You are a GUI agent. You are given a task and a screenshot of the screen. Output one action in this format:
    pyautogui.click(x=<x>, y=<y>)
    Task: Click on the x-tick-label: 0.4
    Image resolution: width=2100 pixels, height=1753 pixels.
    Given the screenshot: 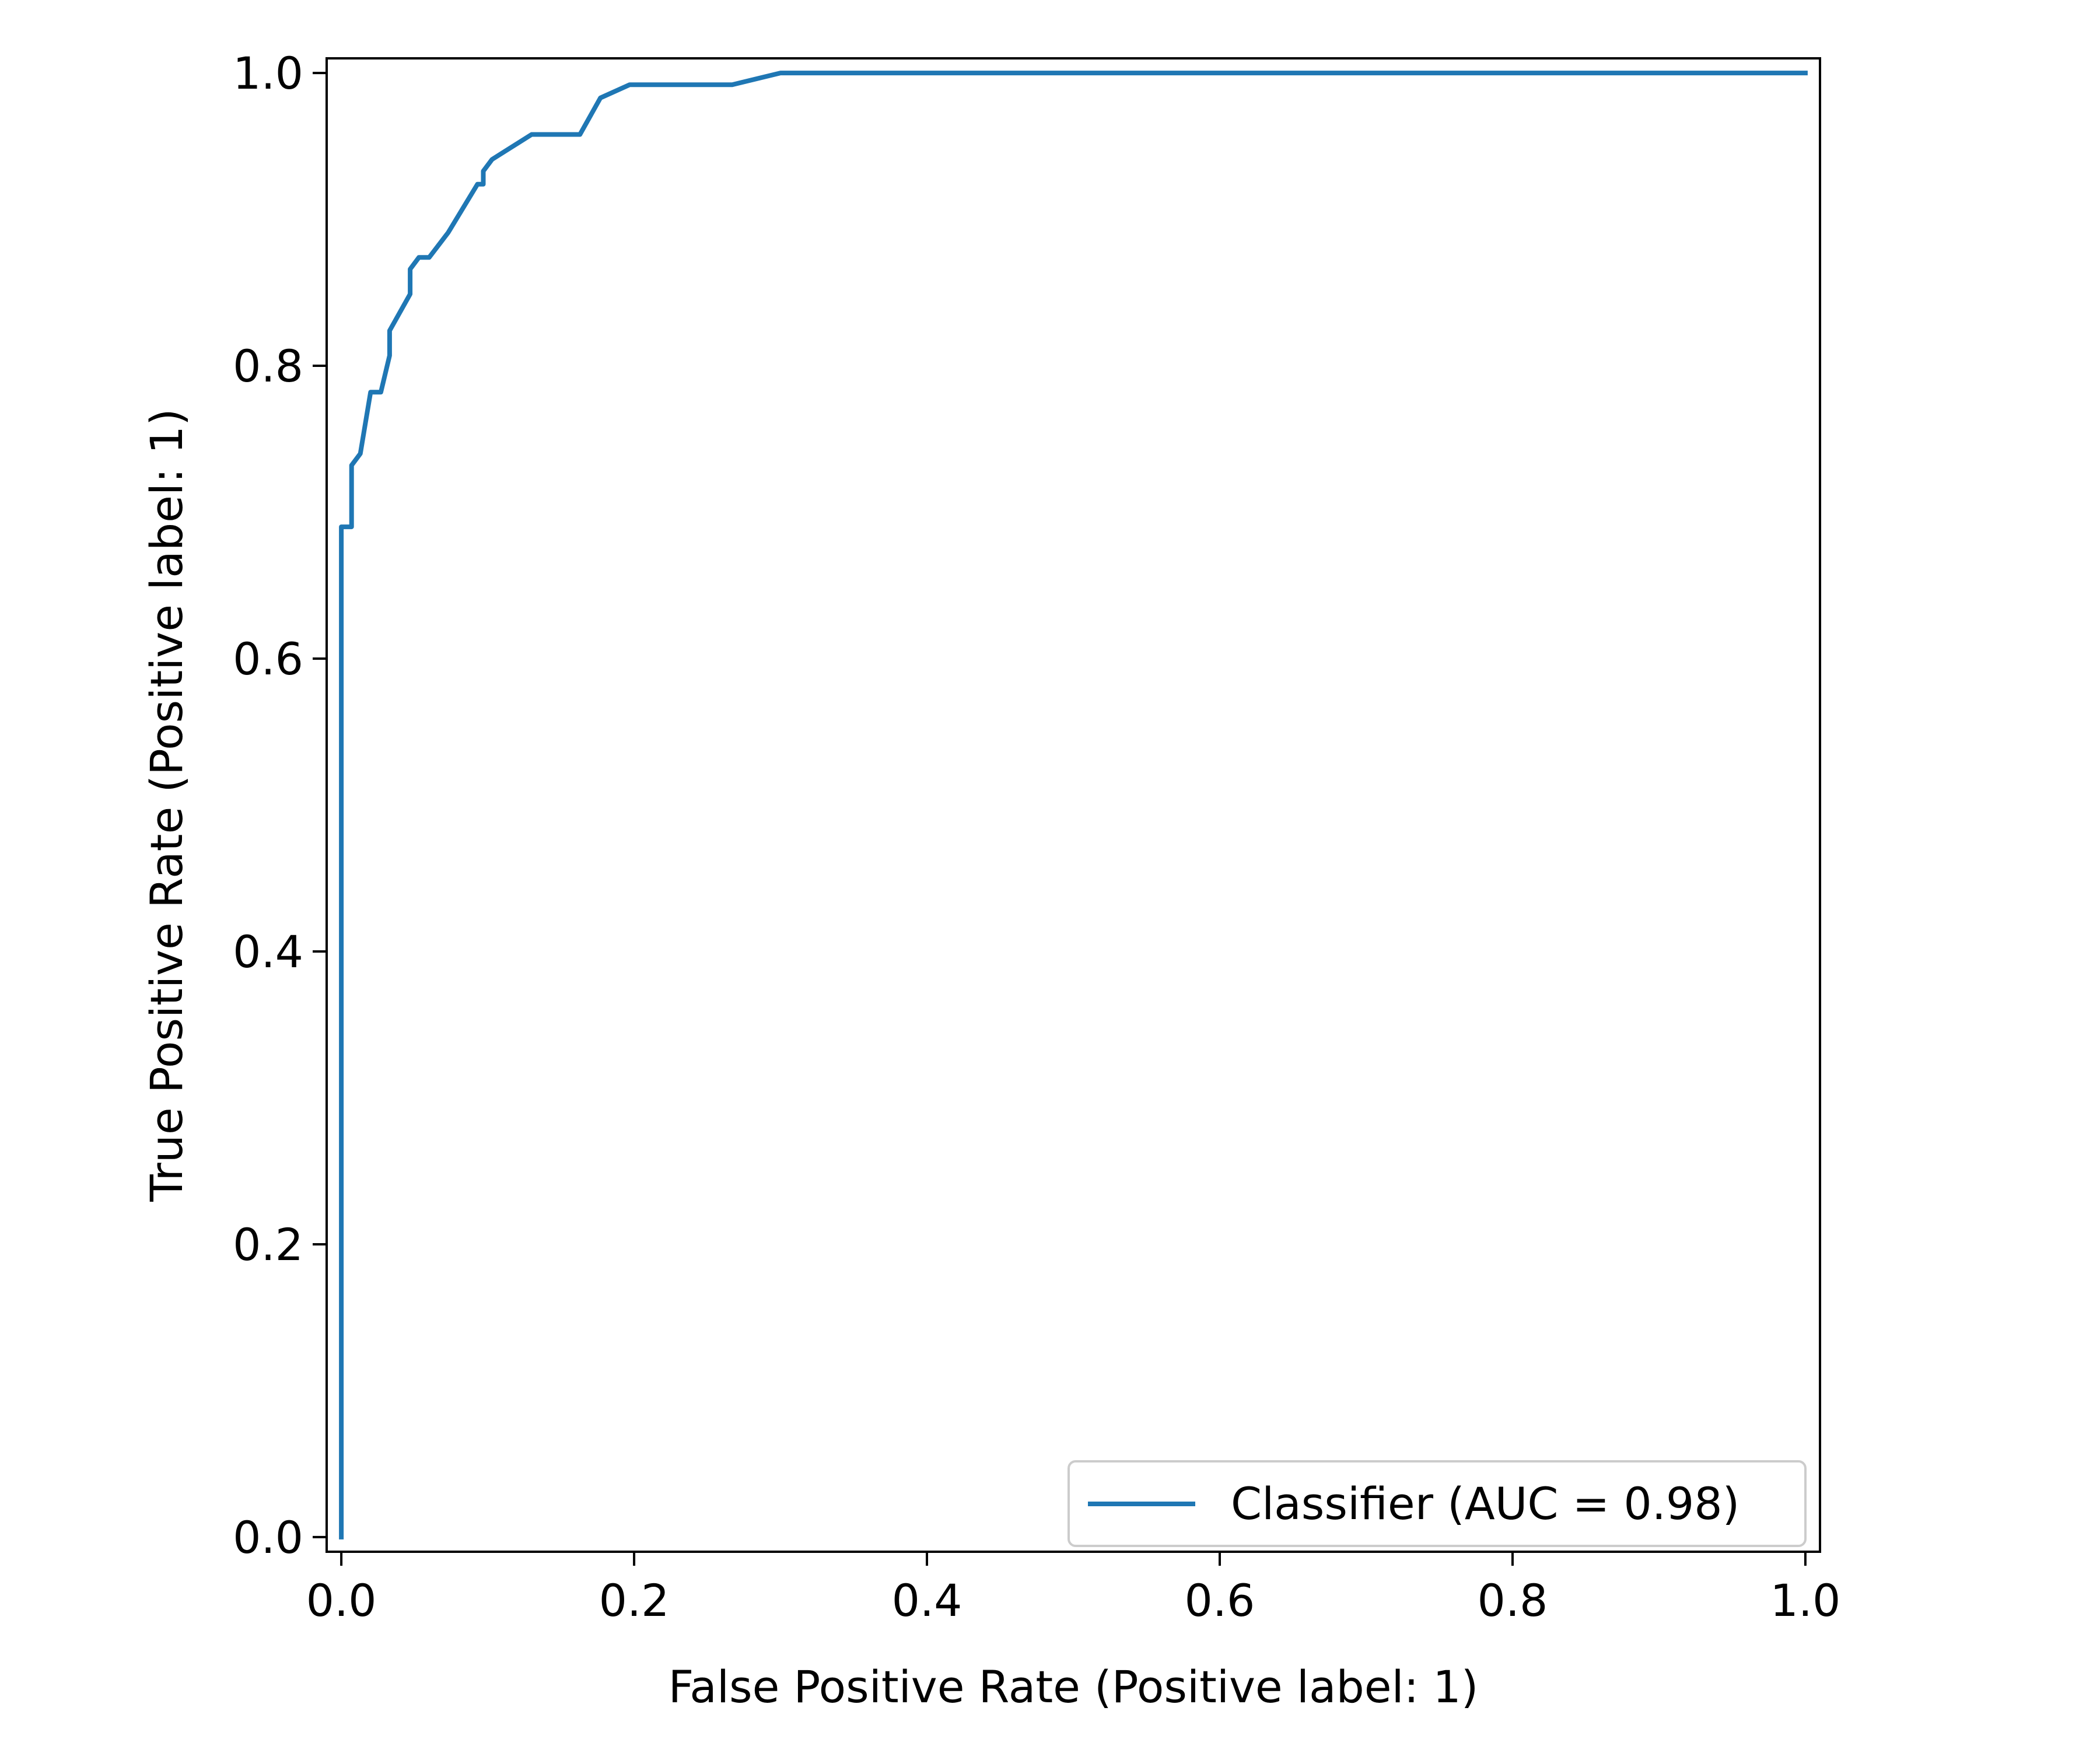 What is the action you would take?
    pyautogui.click(x=928, y=1600)
    